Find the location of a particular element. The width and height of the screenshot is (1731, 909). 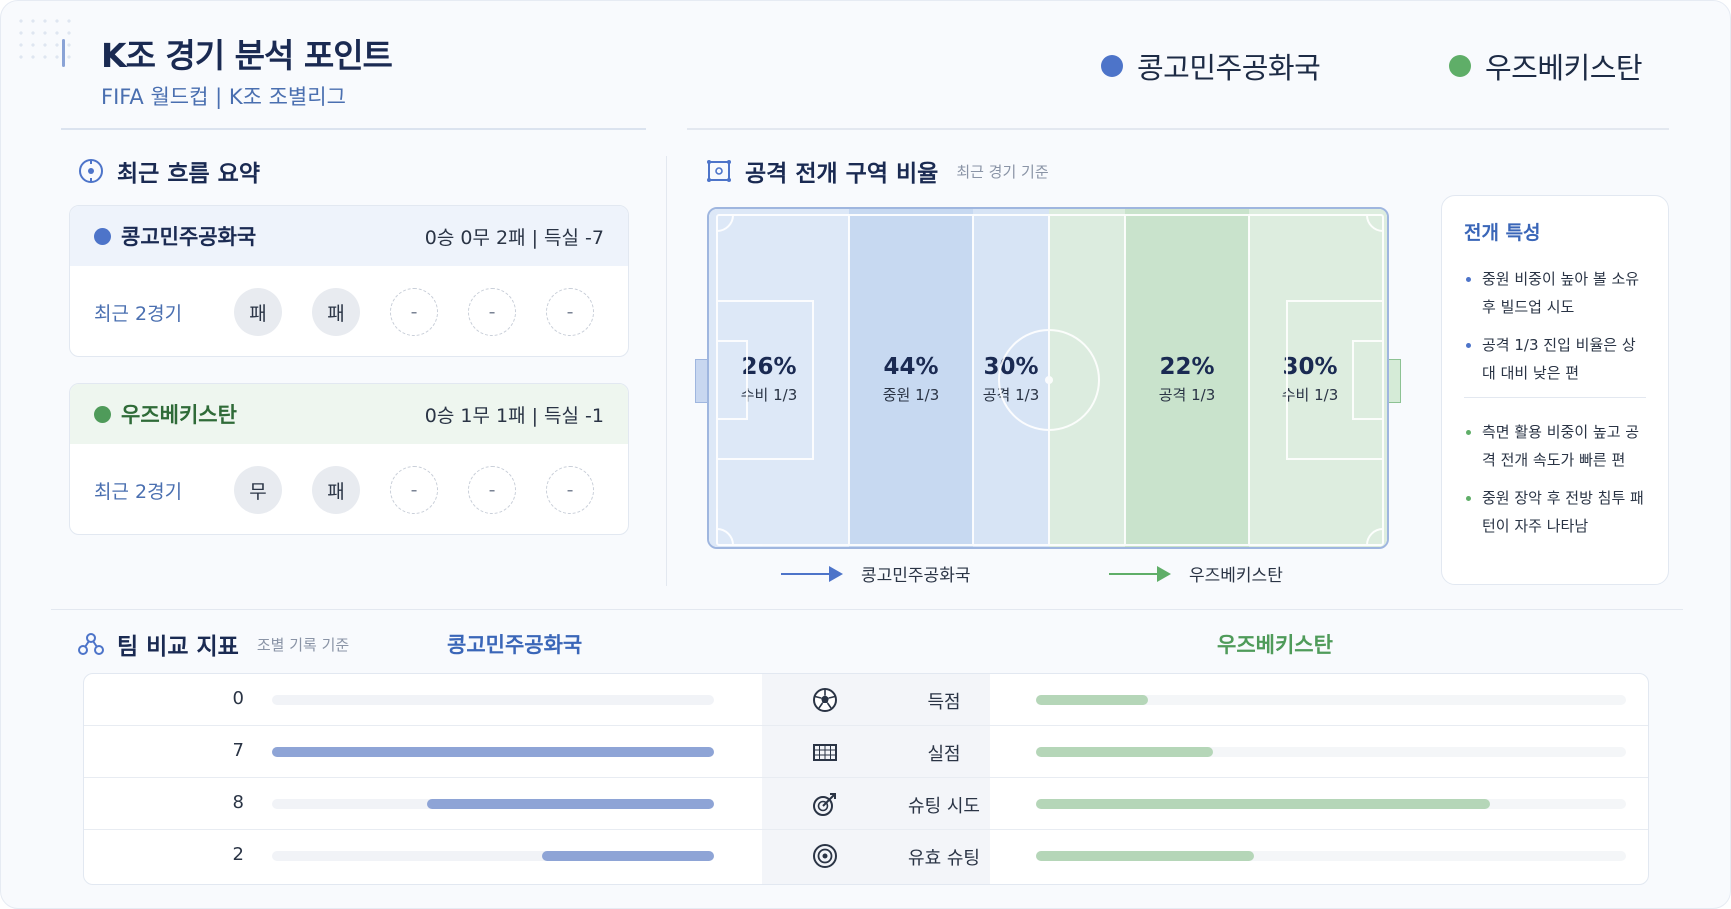

target-arrow-icon is located at coordinates (824, 804).